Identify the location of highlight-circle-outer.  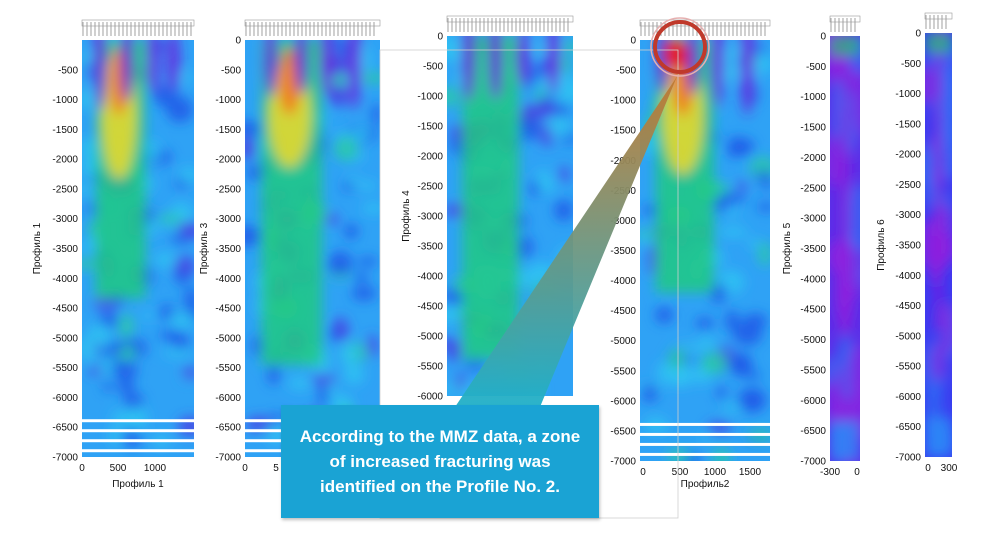
(680, 47).